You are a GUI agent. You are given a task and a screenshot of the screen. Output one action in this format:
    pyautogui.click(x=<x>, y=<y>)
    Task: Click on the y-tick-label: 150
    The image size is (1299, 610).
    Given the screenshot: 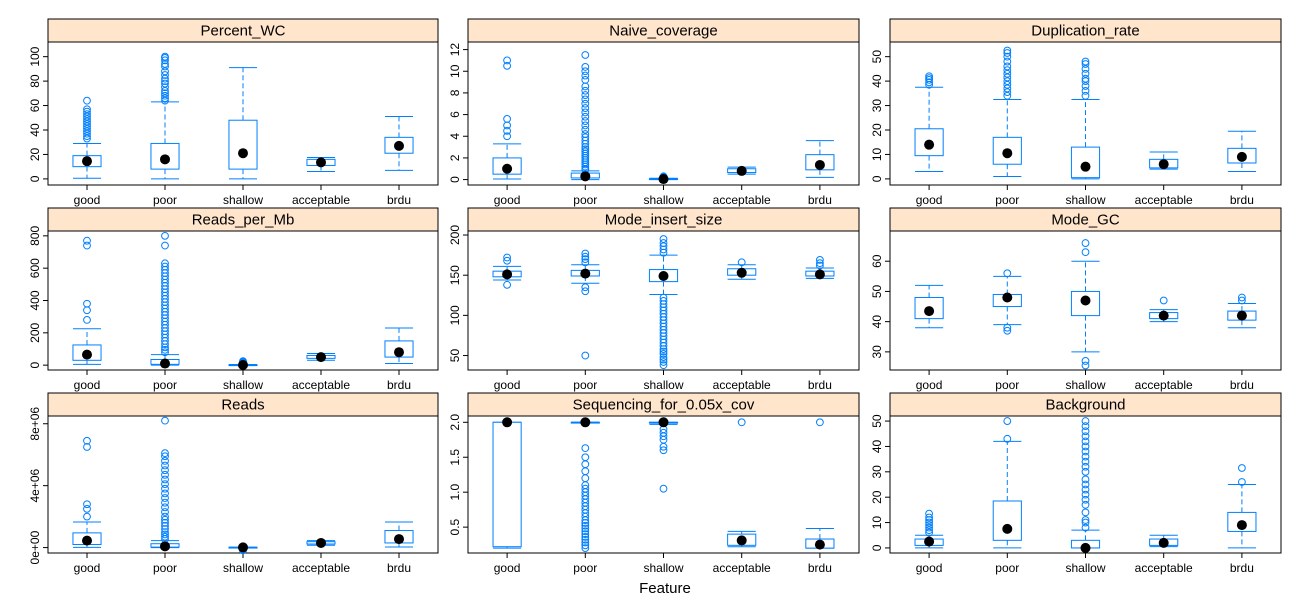 What is the action you would take?
    pyautogui.click(x=455, y=275)
    